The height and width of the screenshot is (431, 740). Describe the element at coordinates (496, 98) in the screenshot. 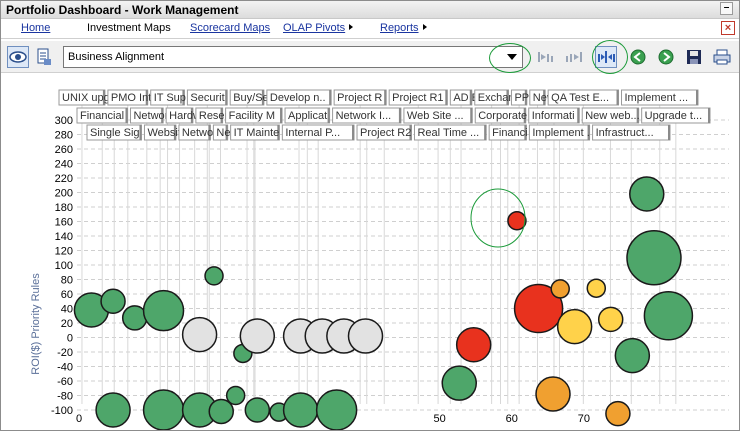

I see `bubble-label: Exchan` at that location.